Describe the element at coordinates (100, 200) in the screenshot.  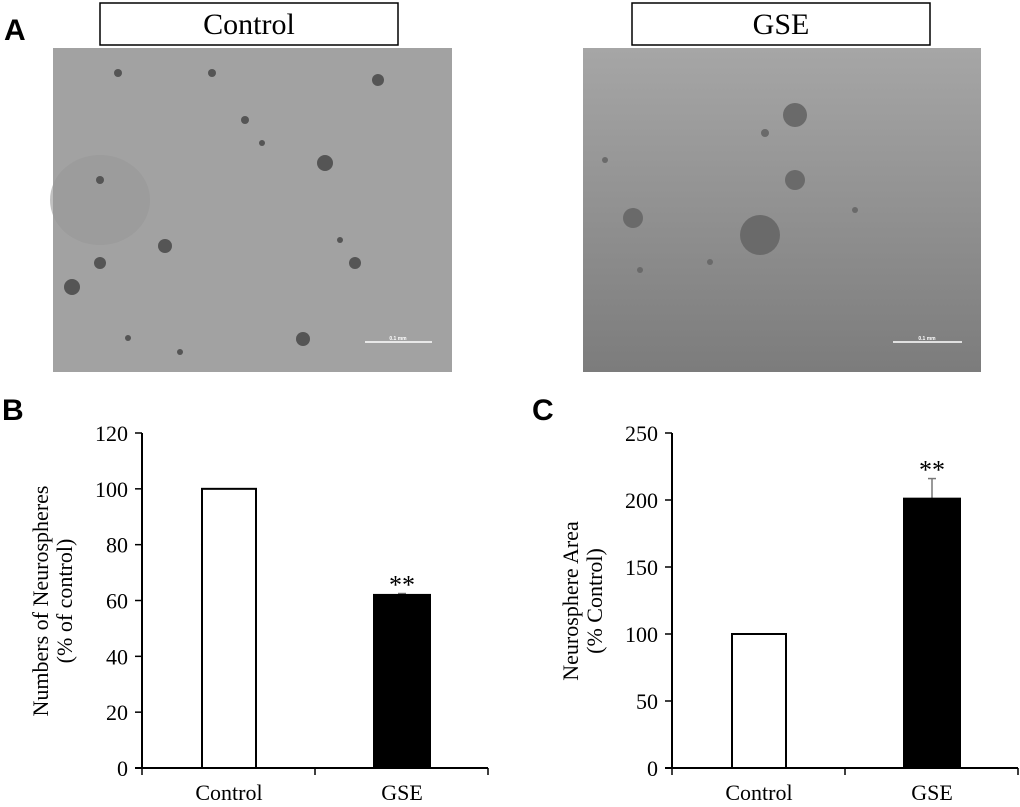
I see `micrograph-shading` at that location.